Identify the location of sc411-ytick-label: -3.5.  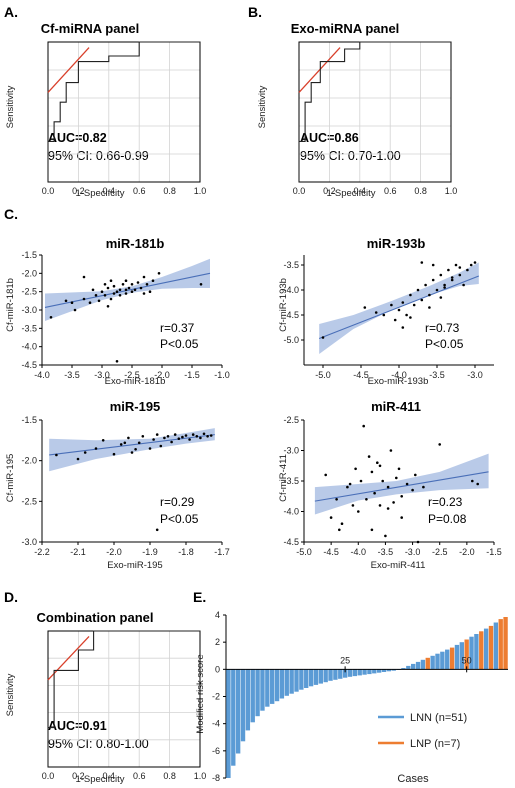
(291, 481).